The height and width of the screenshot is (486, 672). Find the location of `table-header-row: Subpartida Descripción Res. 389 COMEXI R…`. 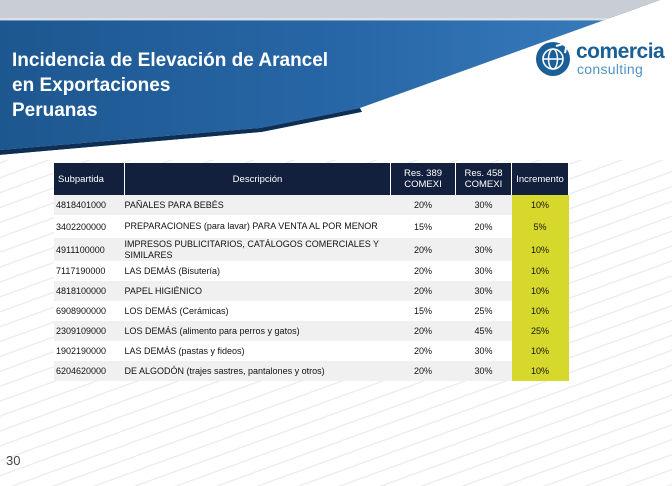

table-header-row: Subpartida Descripción Res. 389 COMEXI R… is located at coordinates (311, 179).